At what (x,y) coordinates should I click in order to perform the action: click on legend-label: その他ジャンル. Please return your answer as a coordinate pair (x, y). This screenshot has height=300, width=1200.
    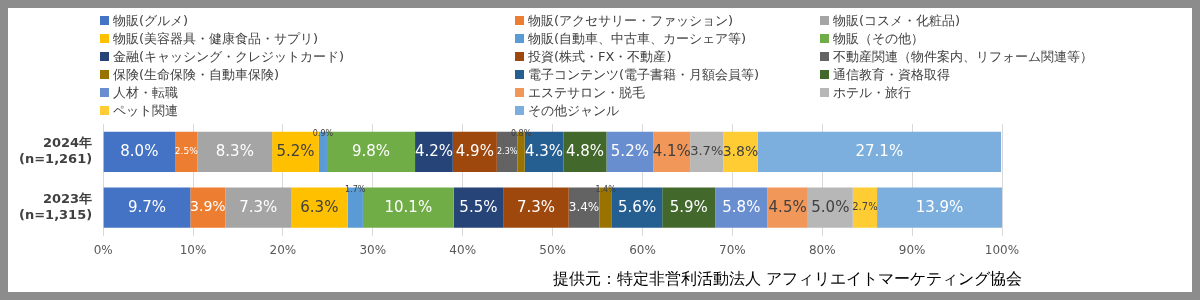
    Looking at the image, I should click on (573, 110).